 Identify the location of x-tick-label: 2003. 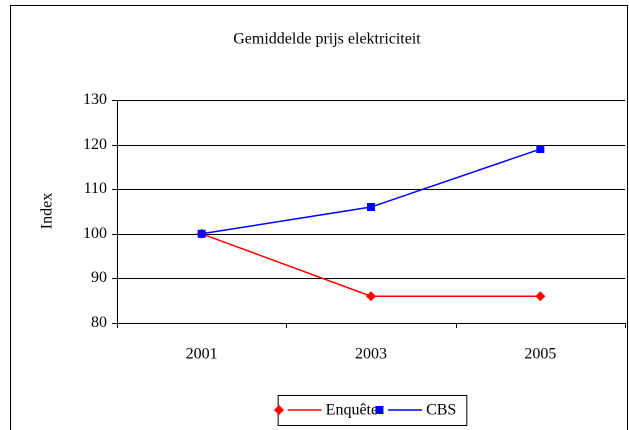
(371, 354).